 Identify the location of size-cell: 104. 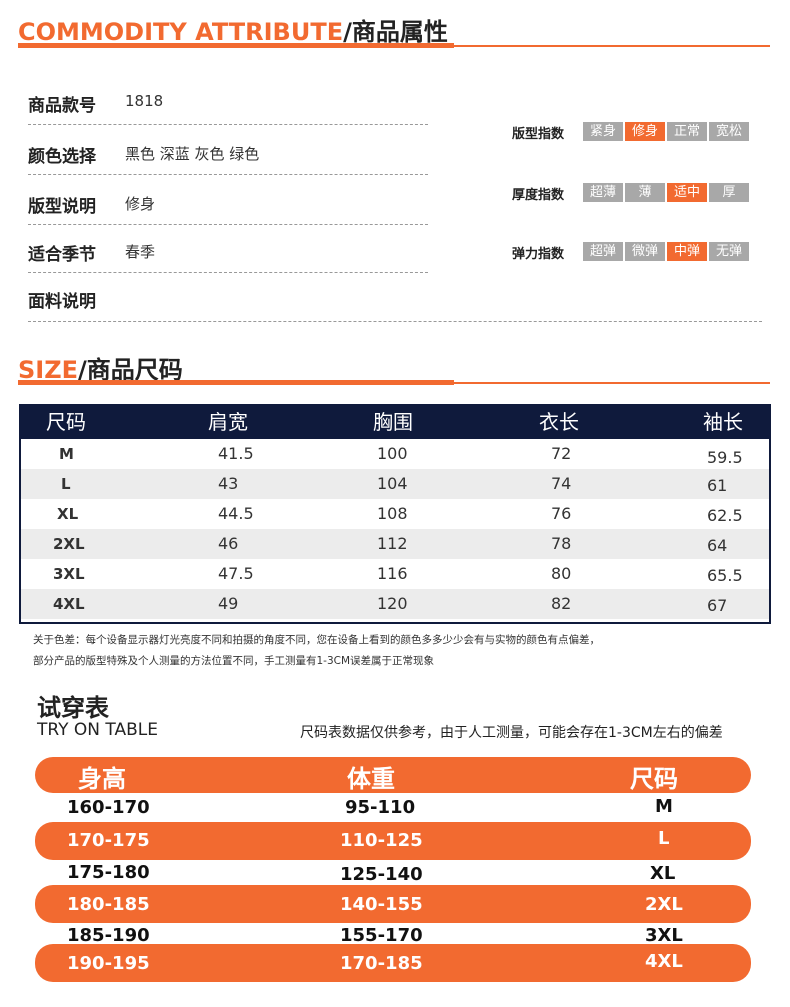
(392, 483).